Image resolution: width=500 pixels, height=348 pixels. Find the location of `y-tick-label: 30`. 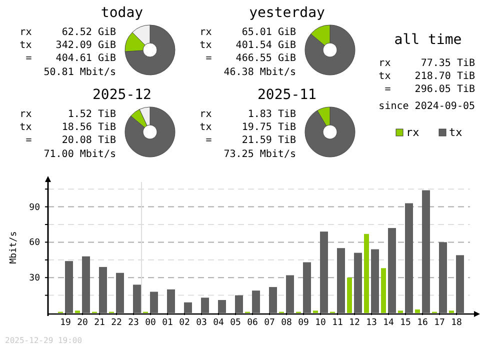

y-tick-label: 30 is located at coordinates (34, 279).